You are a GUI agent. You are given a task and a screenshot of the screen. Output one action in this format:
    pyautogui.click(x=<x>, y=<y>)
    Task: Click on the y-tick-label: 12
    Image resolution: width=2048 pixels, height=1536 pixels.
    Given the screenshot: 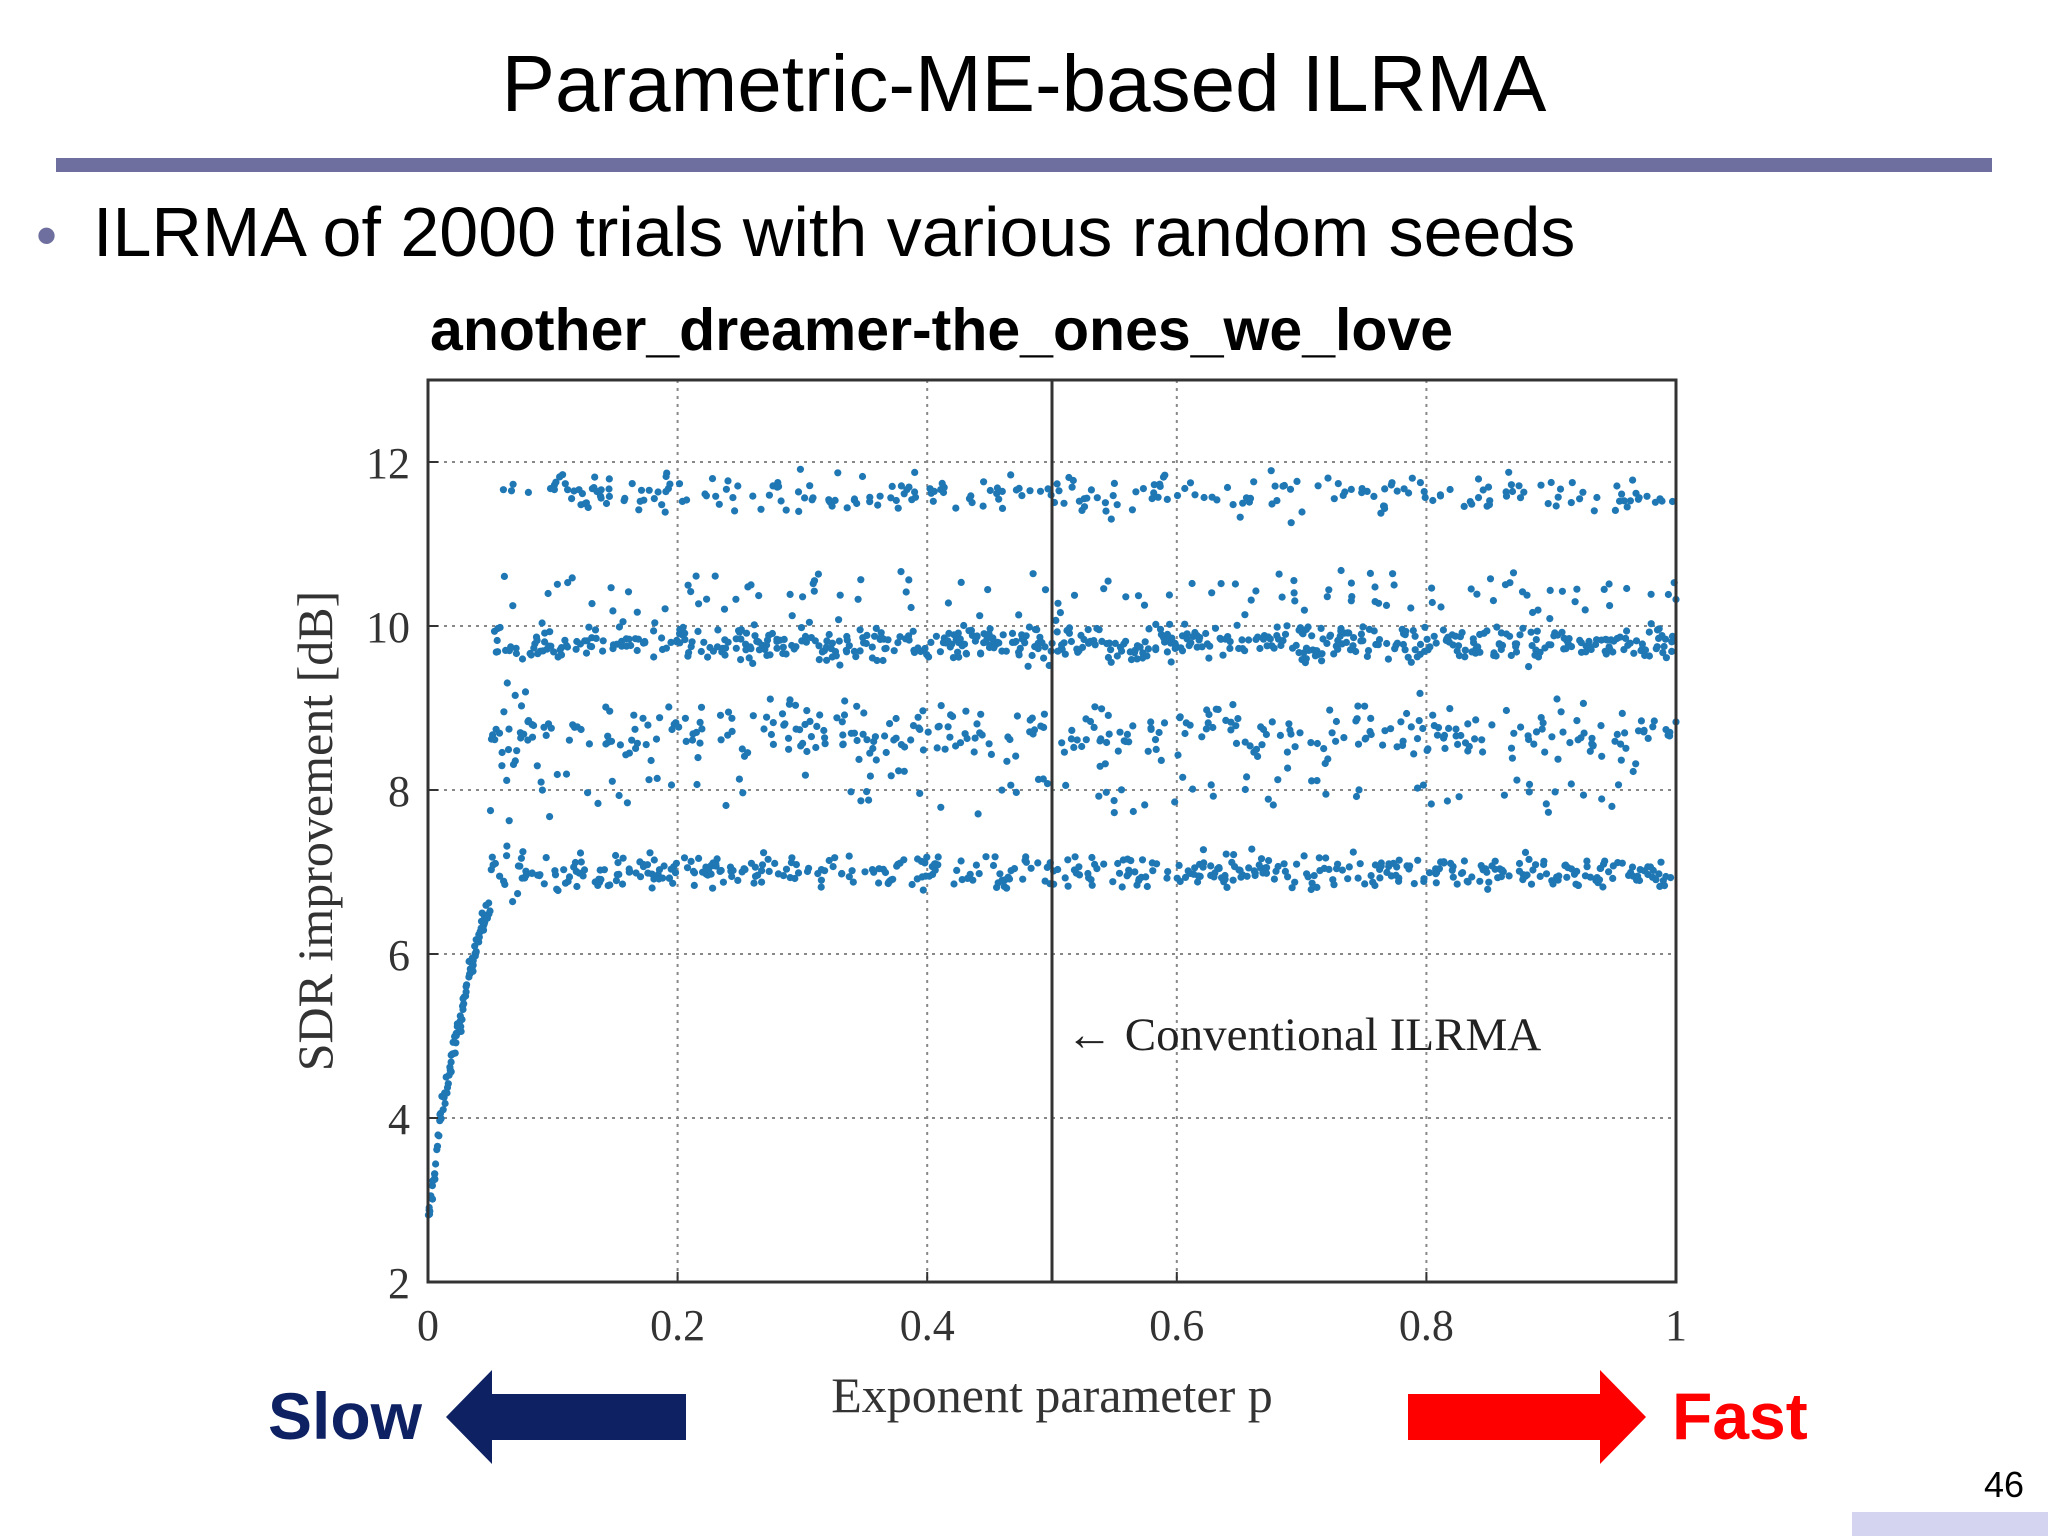 What is the action you would take?
    pyautogui.click(x=388, y=463)
    